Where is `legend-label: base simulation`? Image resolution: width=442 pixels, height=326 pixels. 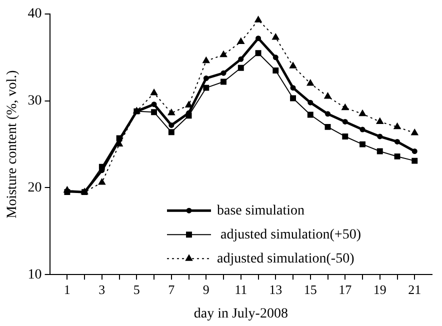 legend-label: base simulation is located at coordinates (260, 210).